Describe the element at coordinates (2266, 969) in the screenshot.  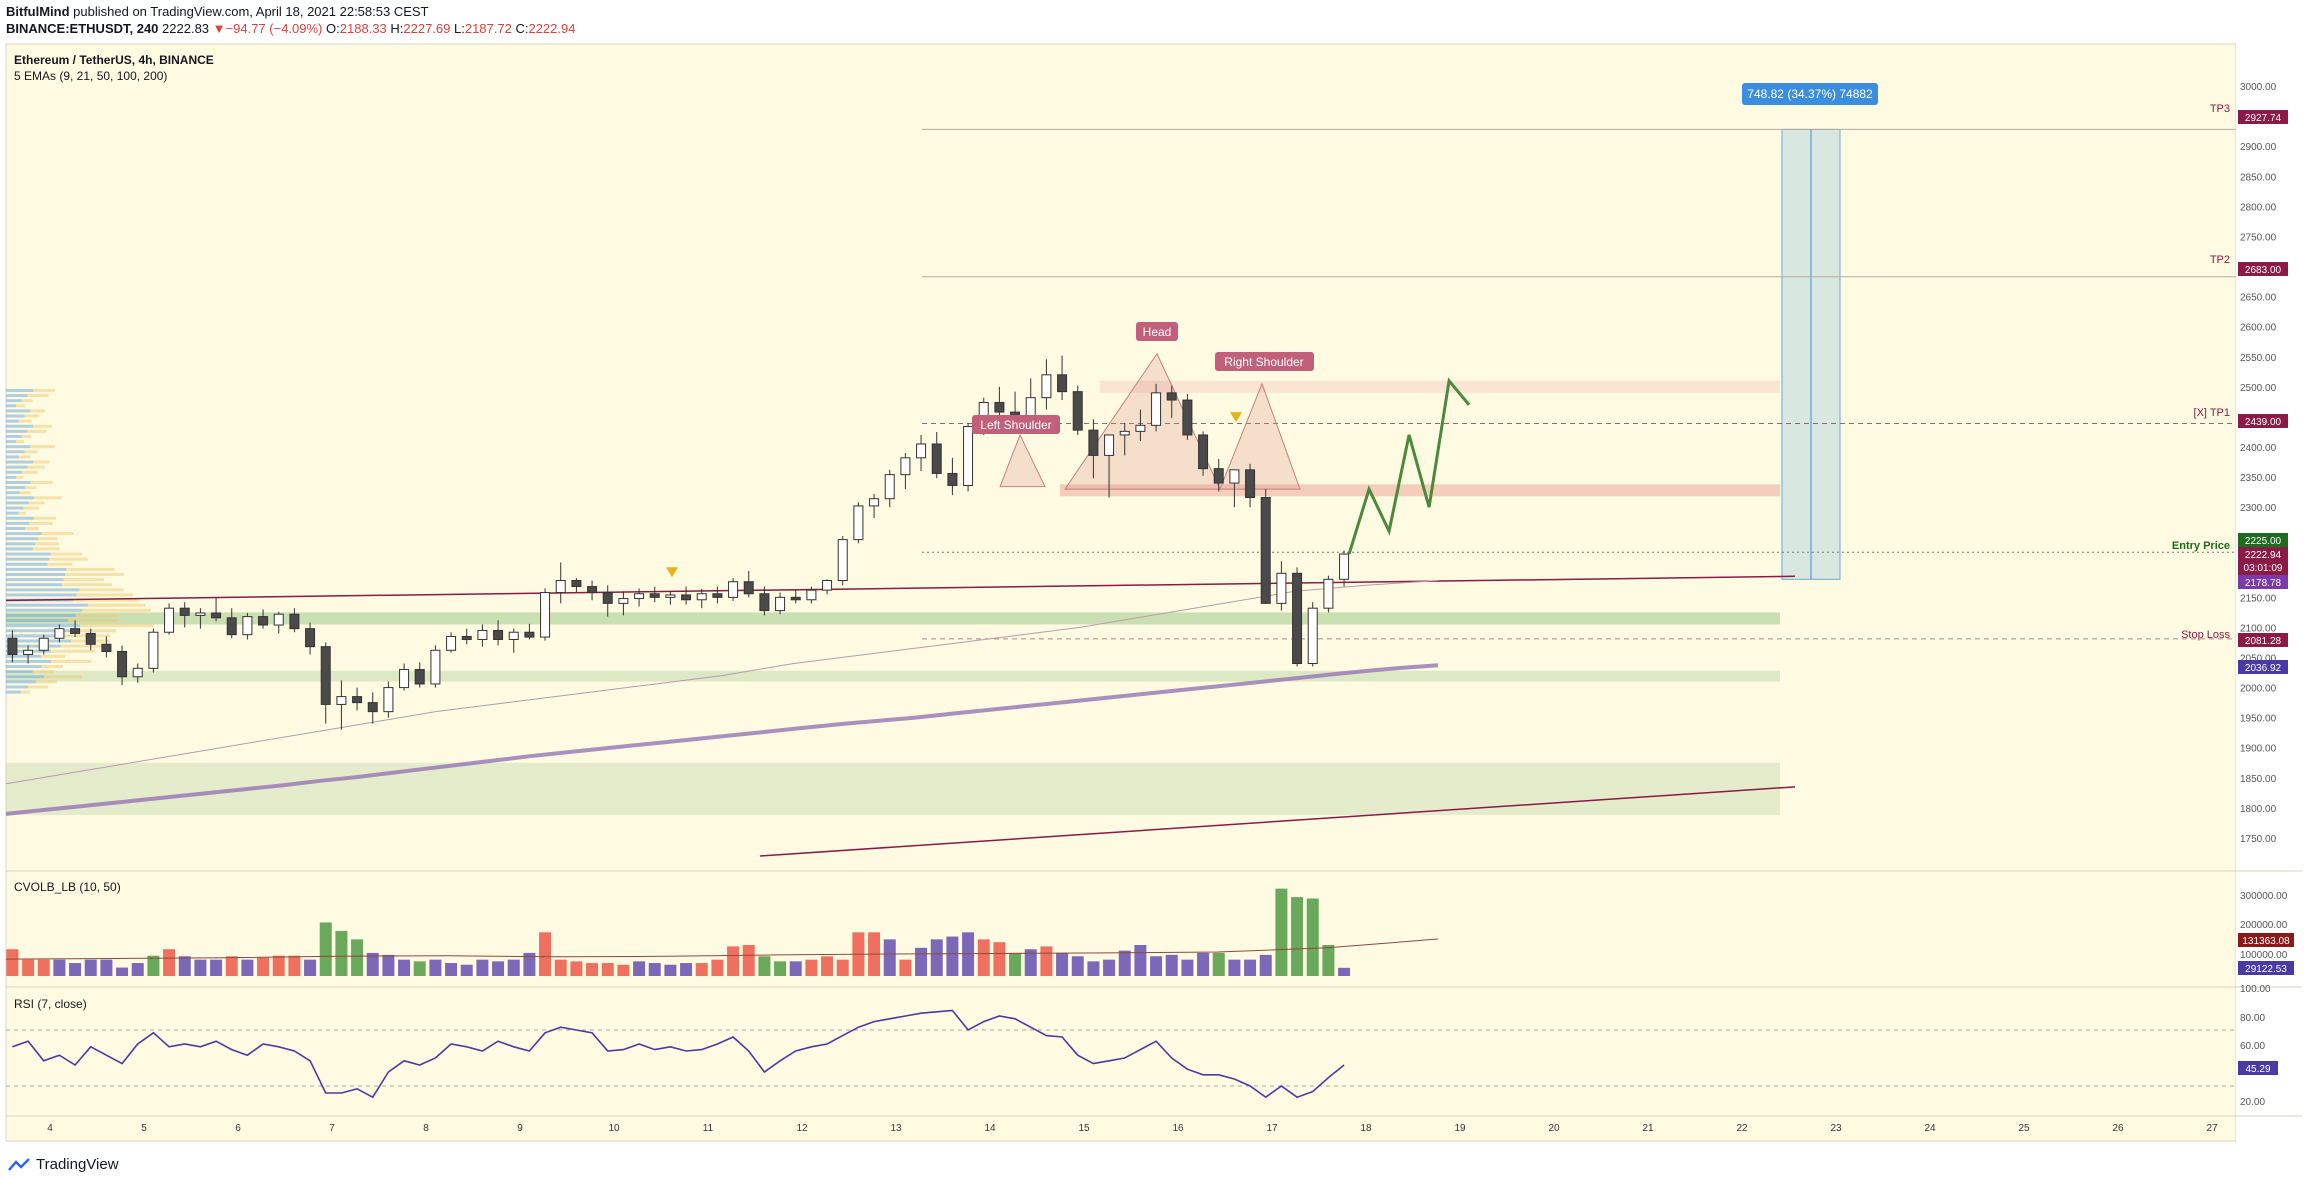
I see `svg-text: 29122.53` at that location.